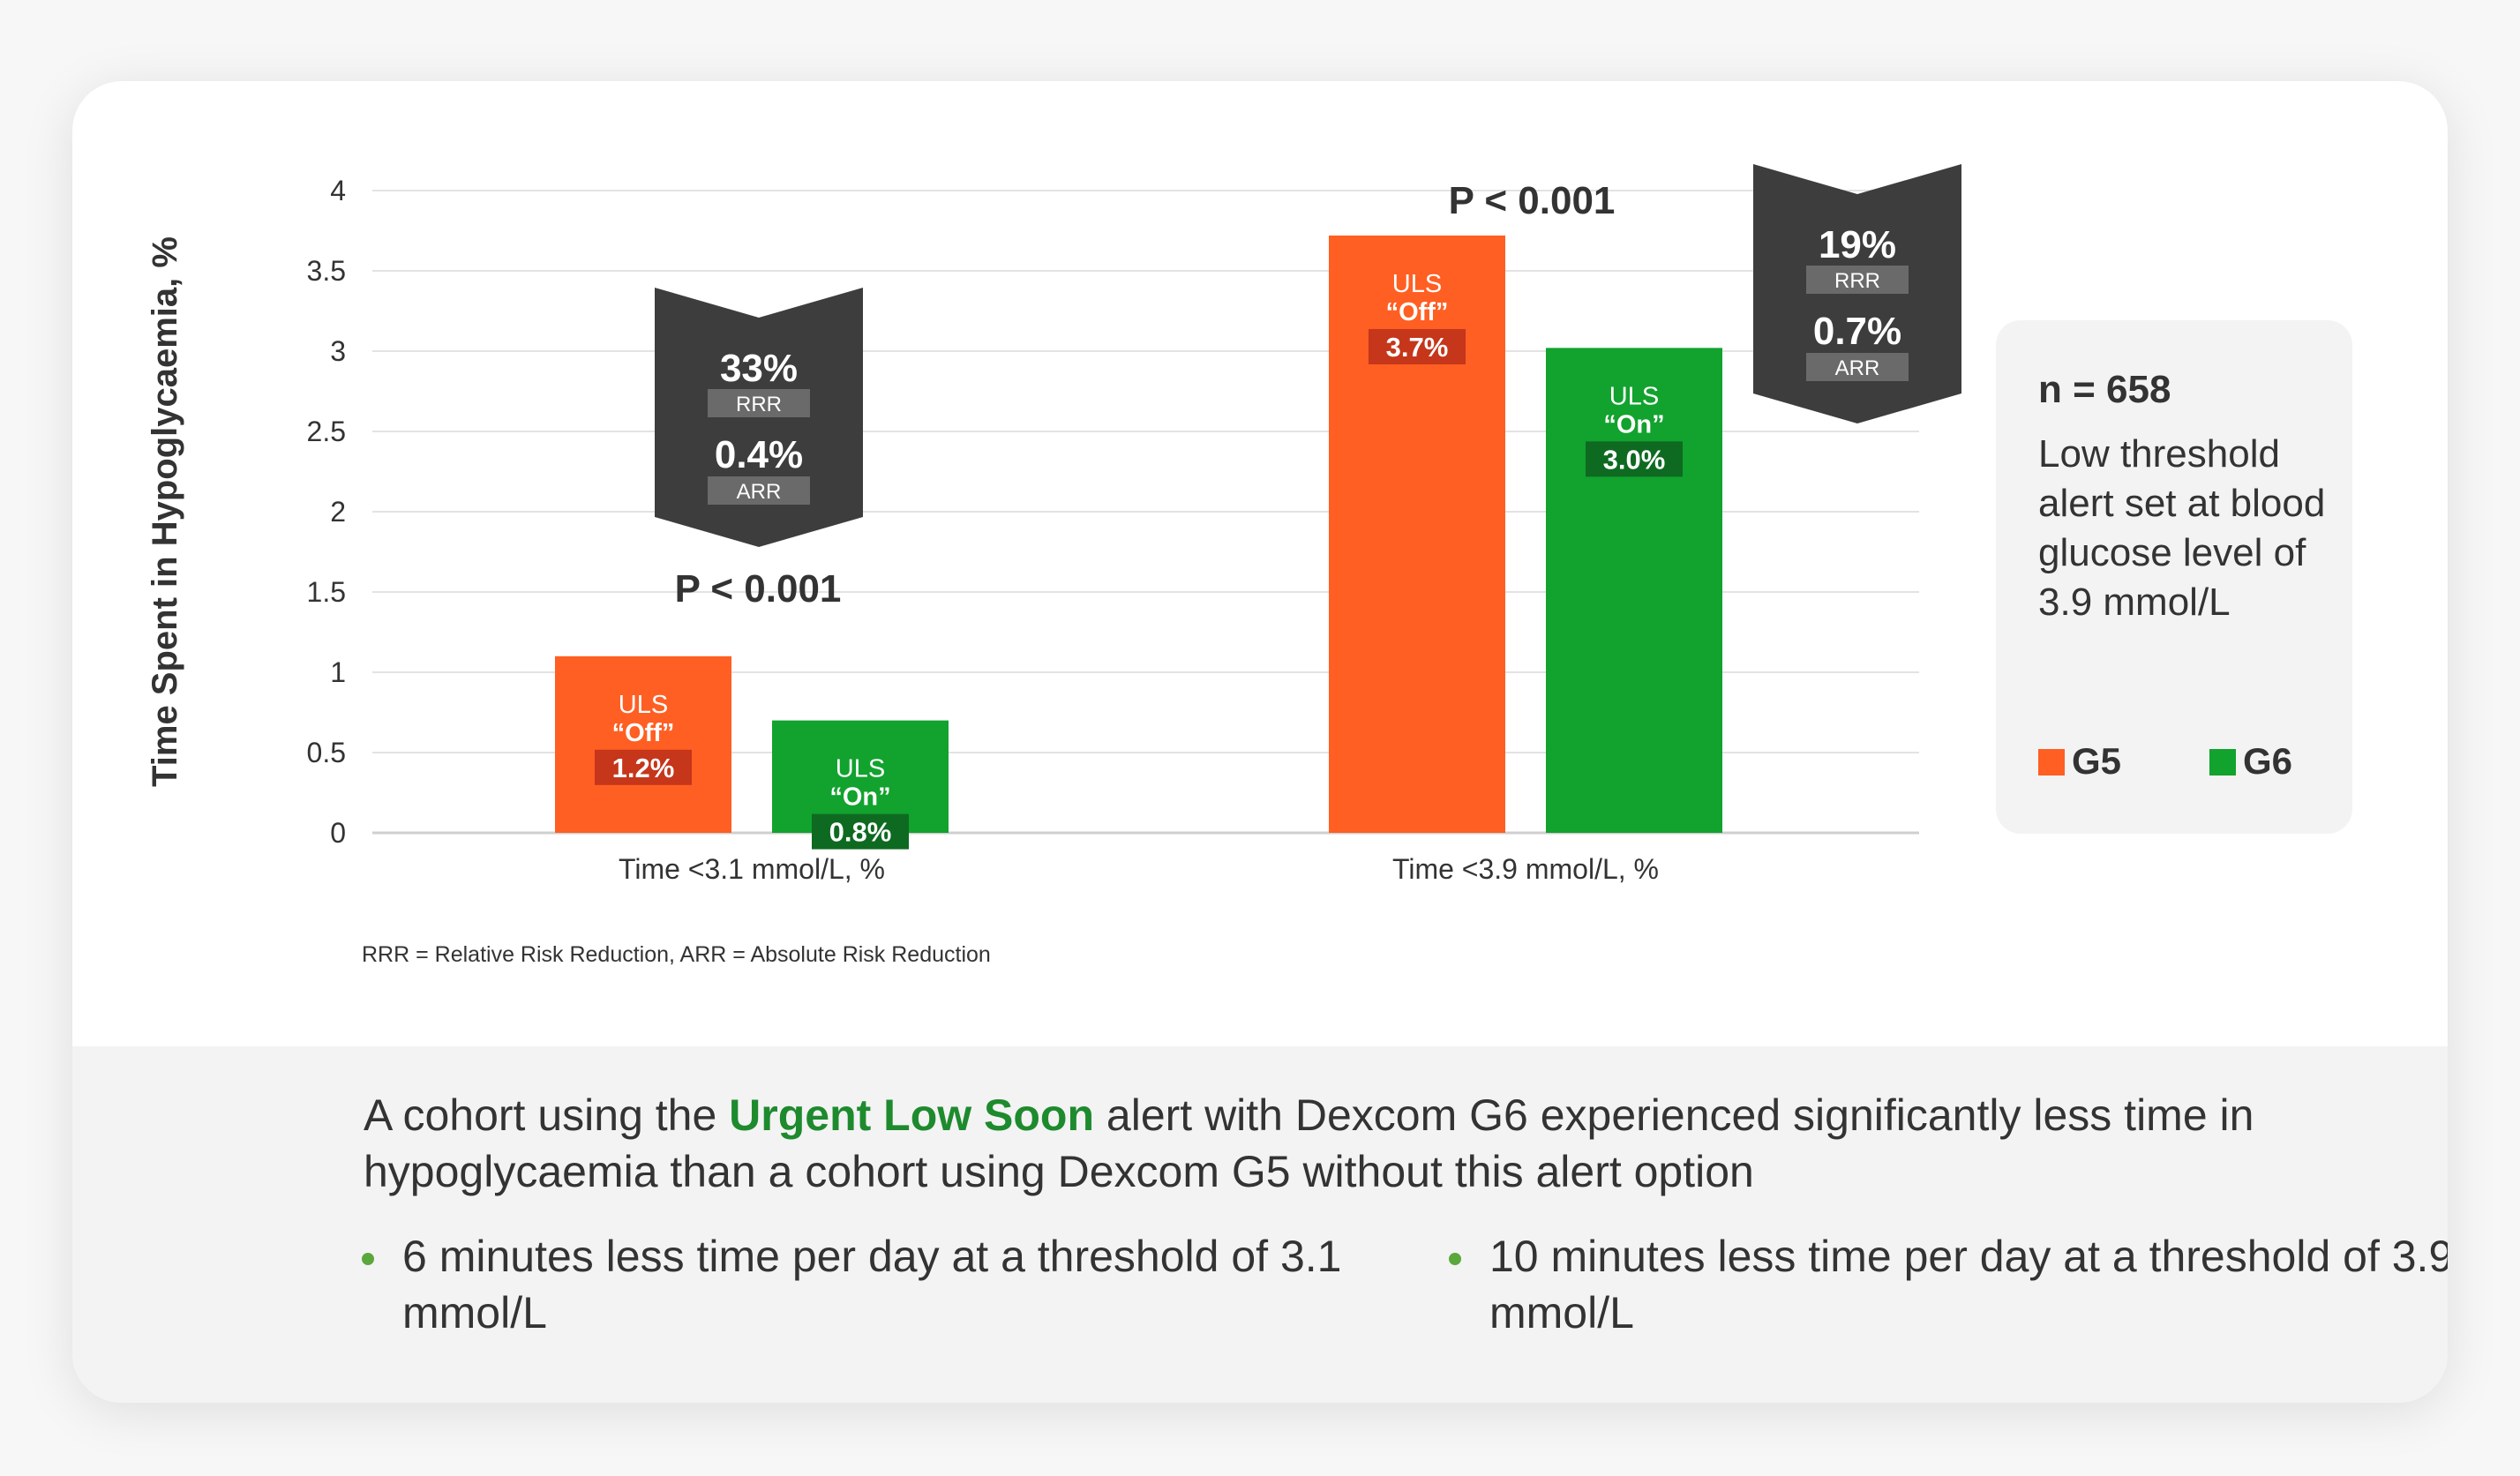 The height and width of the screenshot is (1476, 2520). What do you see at coordinates (338, 833) in the screenshot?
I see `y-tick-label: 0` at bounding box center [338, 833].